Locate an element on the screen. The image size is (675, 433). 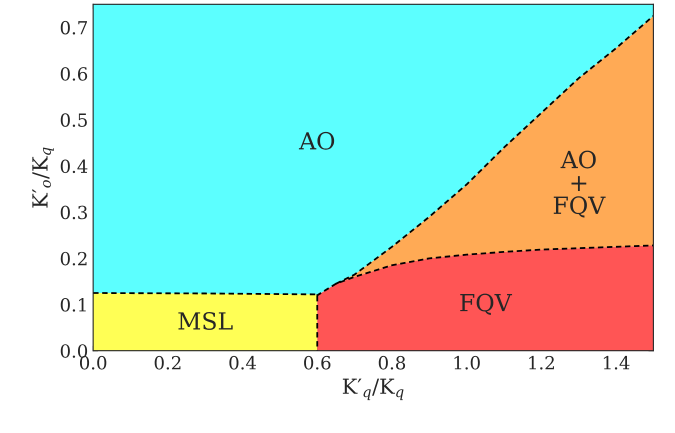
y-tick-label: 0.1 is located at coordinates (73, 305).